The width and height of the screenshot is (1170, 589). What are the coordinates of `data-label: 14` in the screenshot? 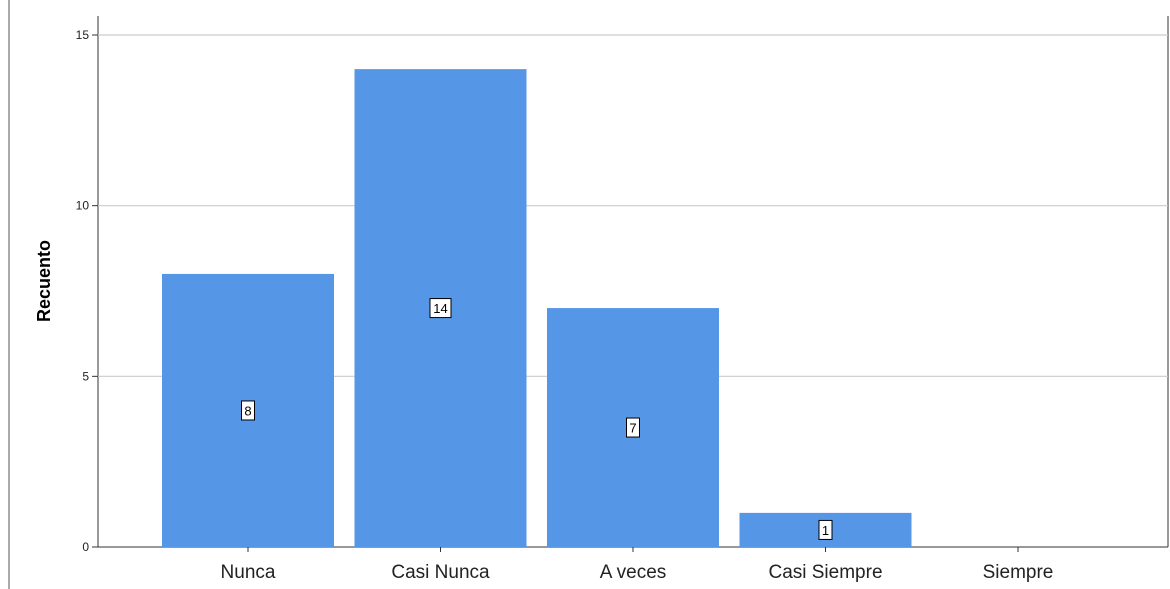 It's located at (440, 308).